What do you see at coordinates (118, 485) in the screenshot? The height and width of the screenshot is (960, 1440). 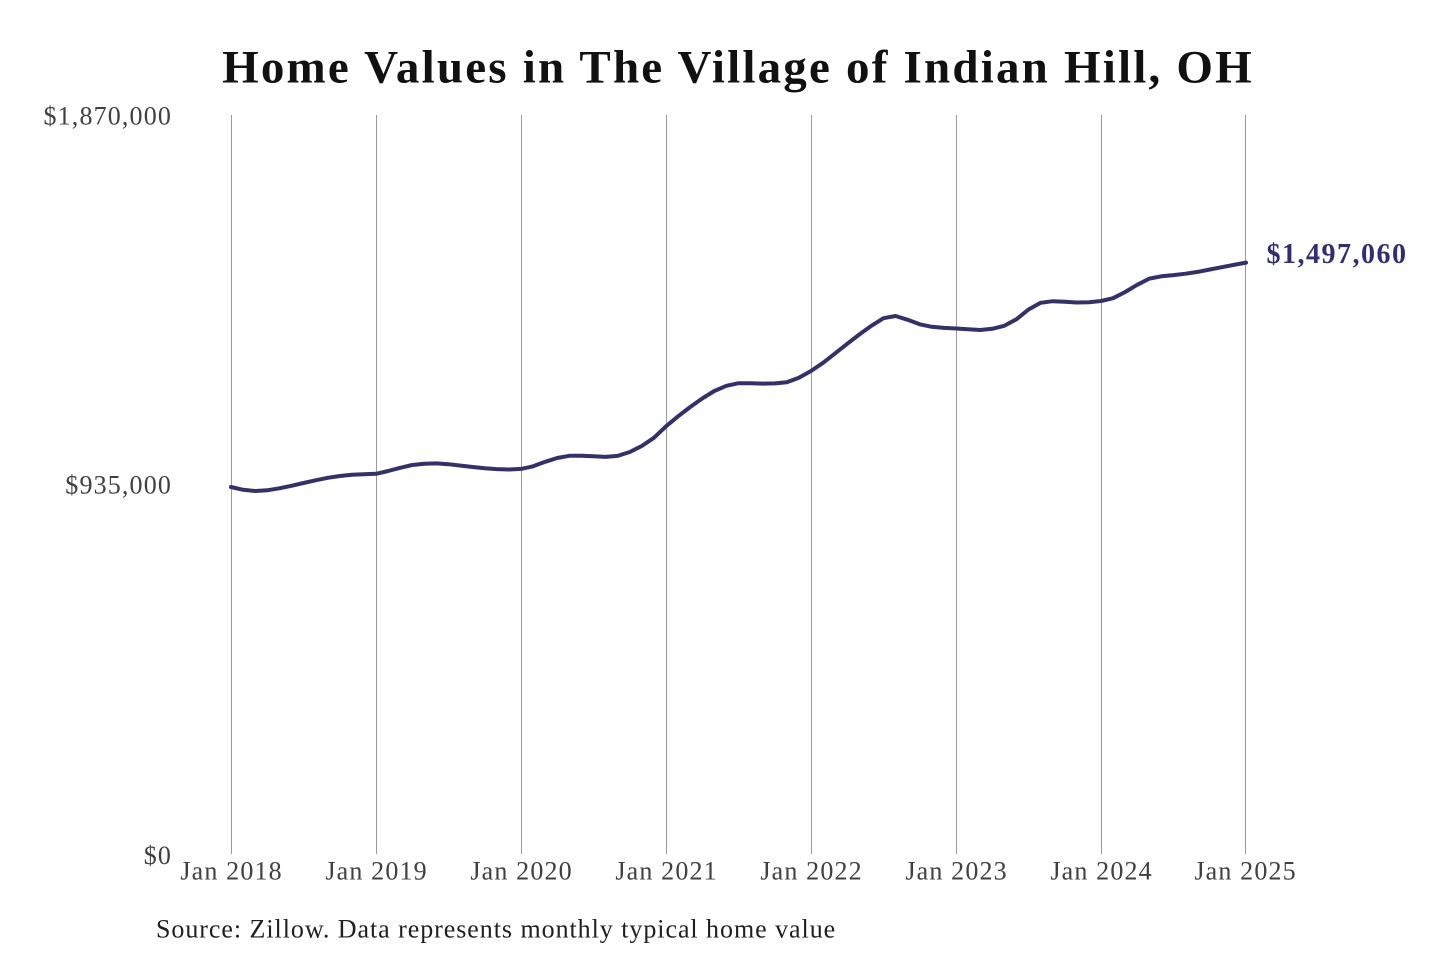 I see `svg-text: $935,000` at bounding box center [118, 485].